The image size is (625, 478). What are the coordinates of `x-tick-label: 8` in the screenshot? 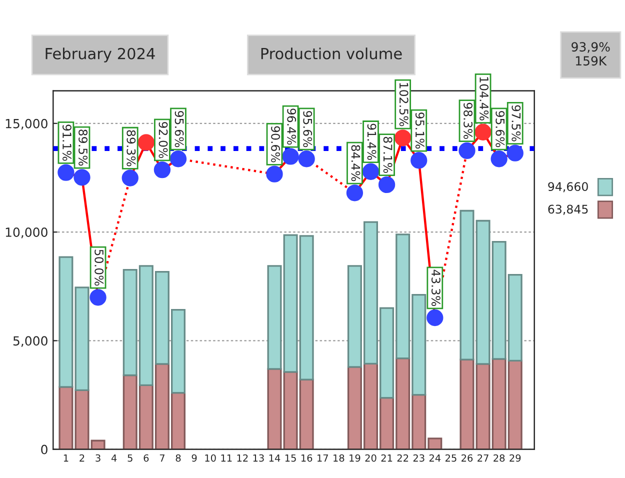 It's located at (178, 458).